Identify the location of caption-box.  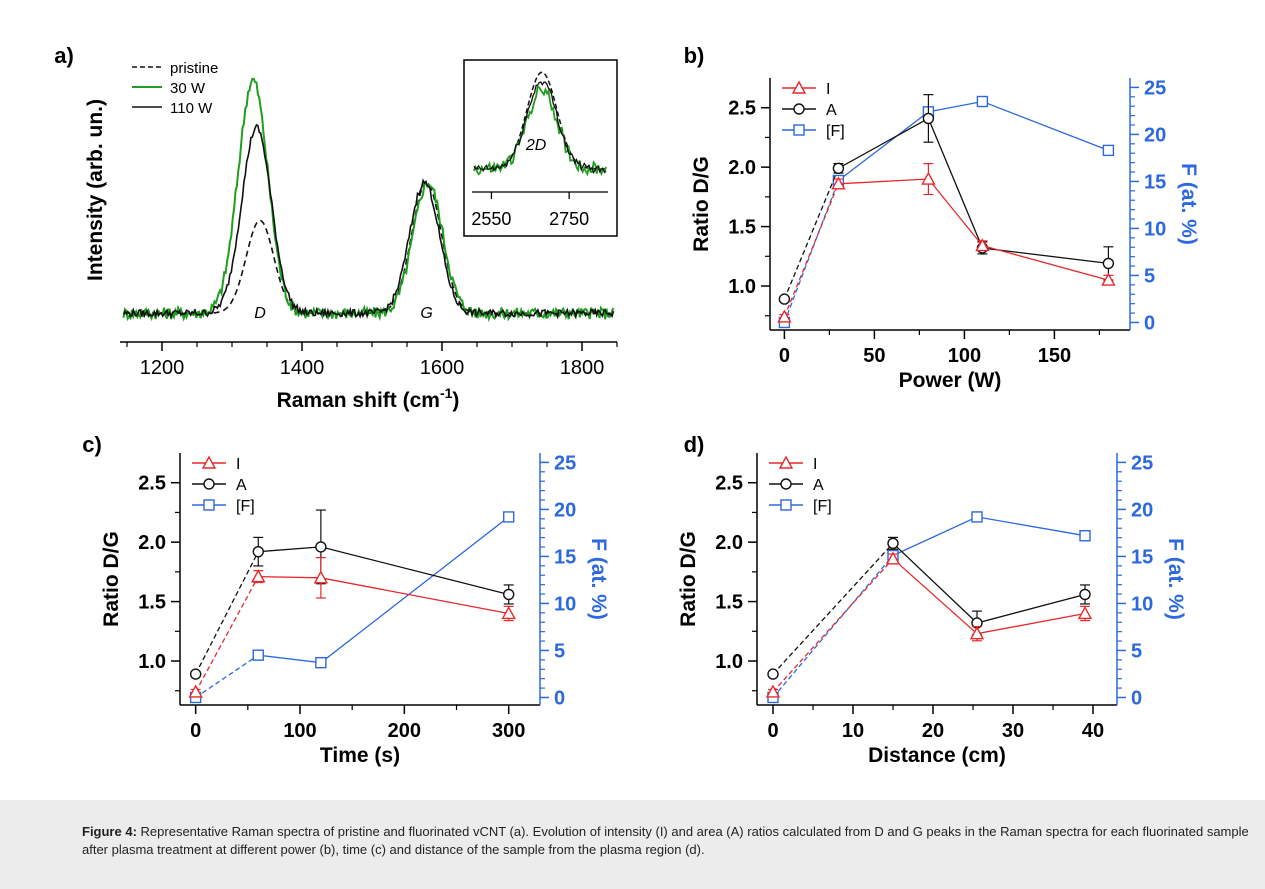
(632, 844).